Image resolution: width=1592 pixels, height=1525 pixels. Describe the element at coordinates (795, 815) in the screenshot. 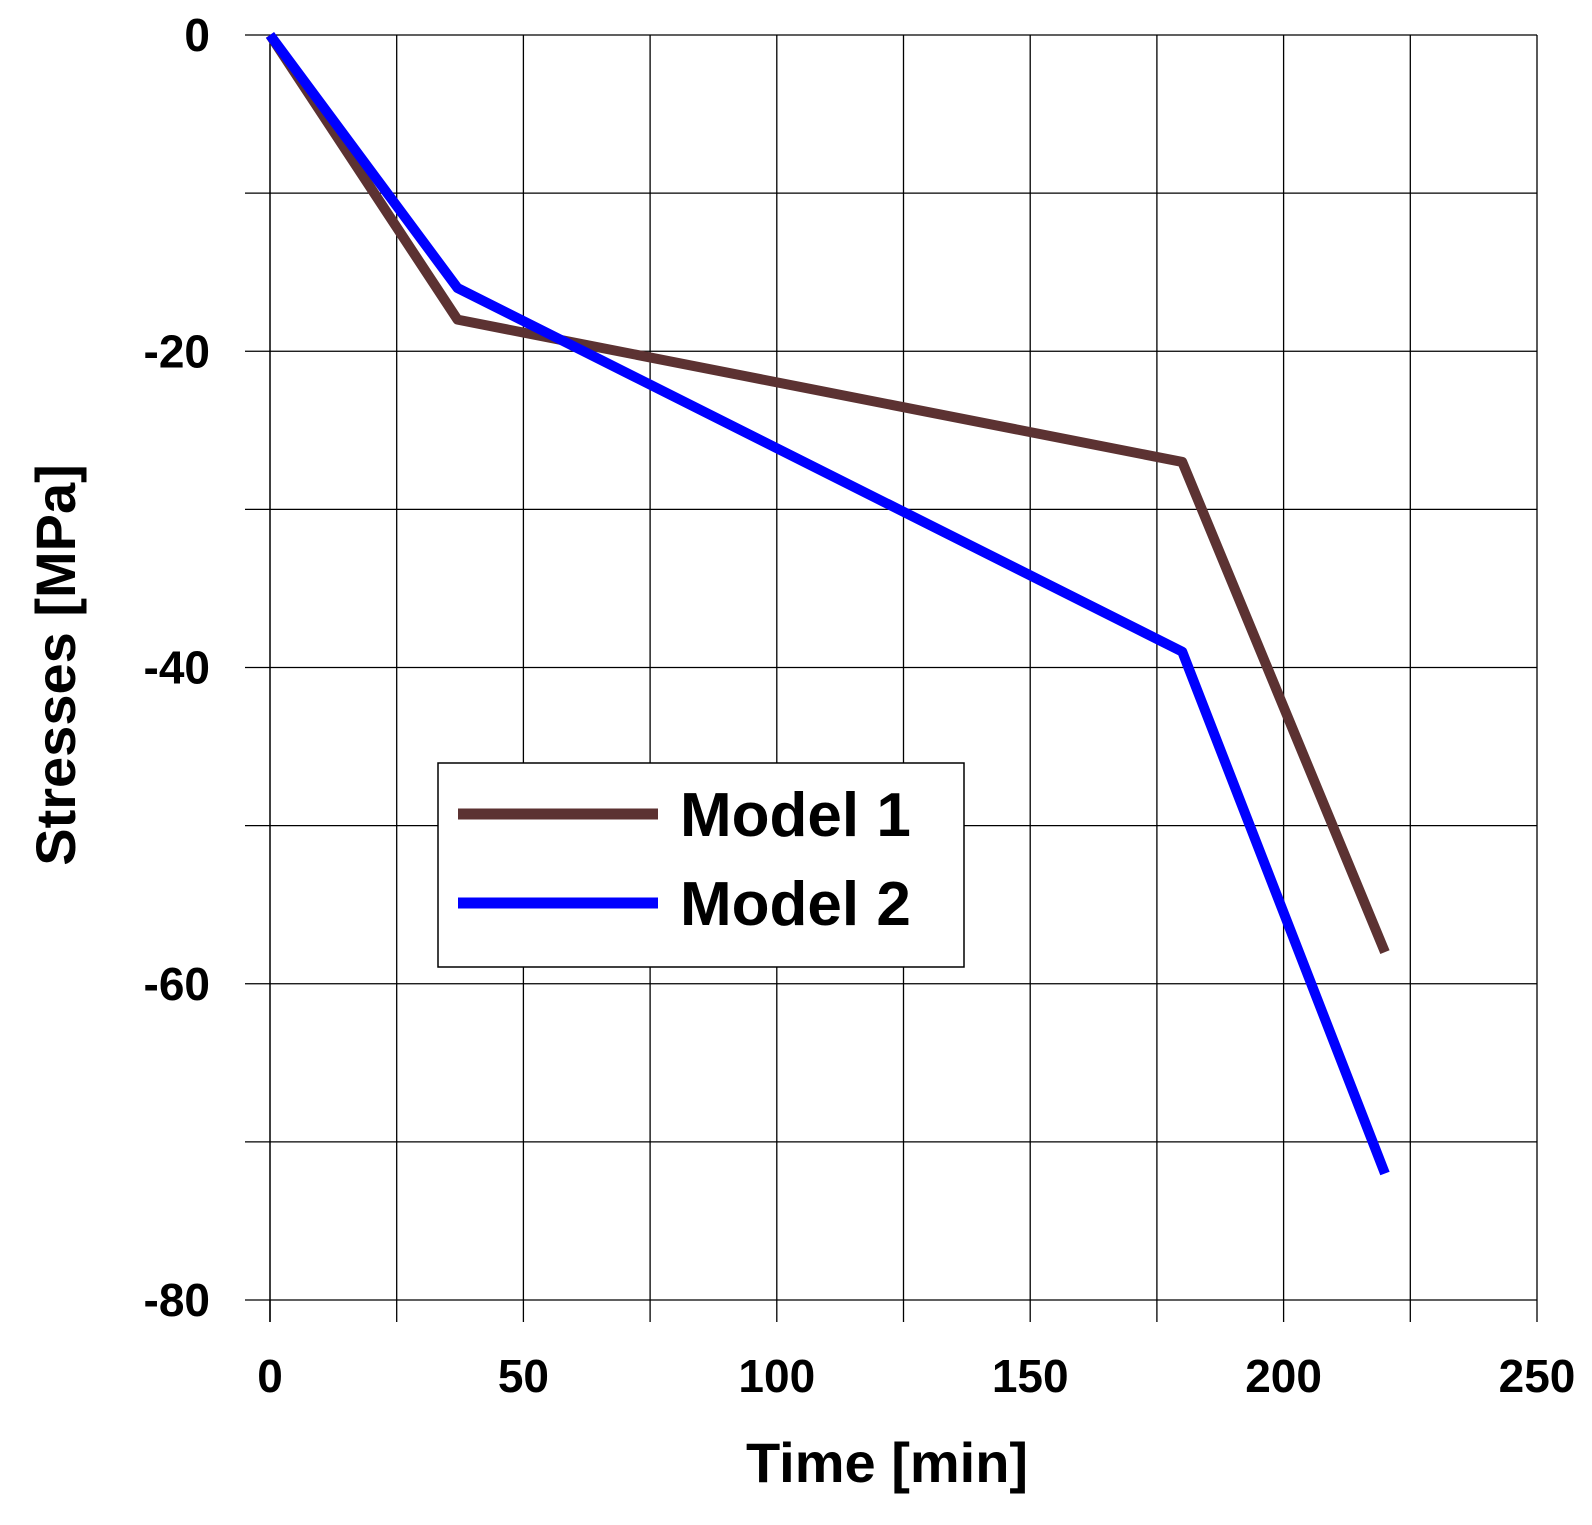

I see `legend-label-model-1: Model 1` at that location.